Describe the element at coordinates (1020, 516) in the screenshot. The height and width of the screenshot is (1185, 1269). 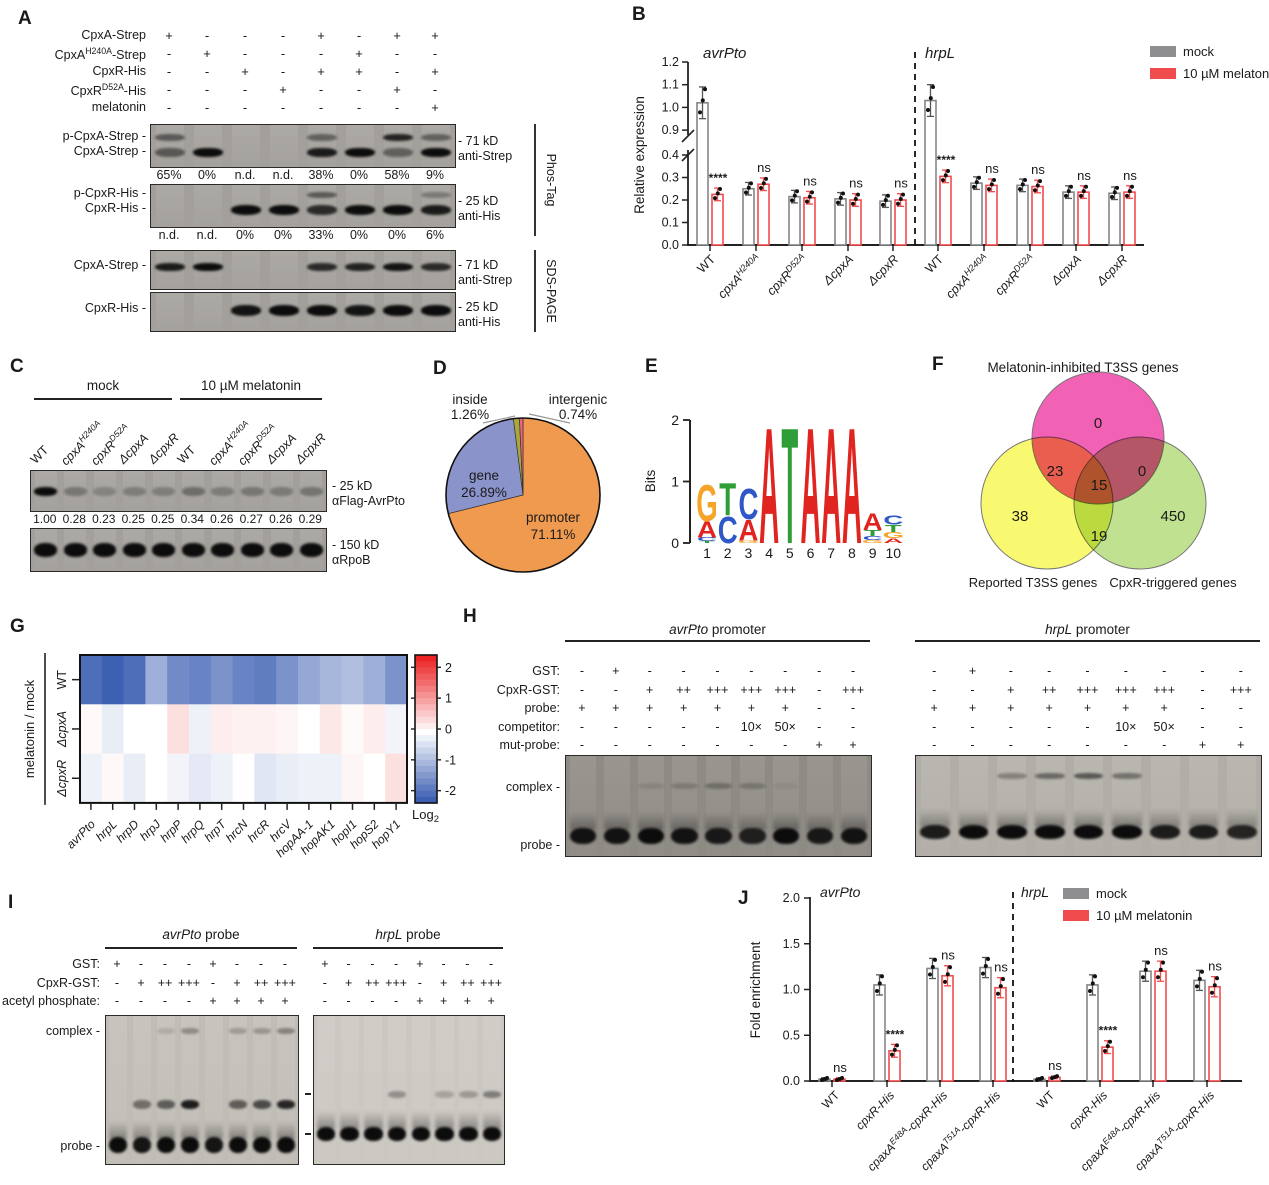
I see `venn-count-left: 38` at that location.